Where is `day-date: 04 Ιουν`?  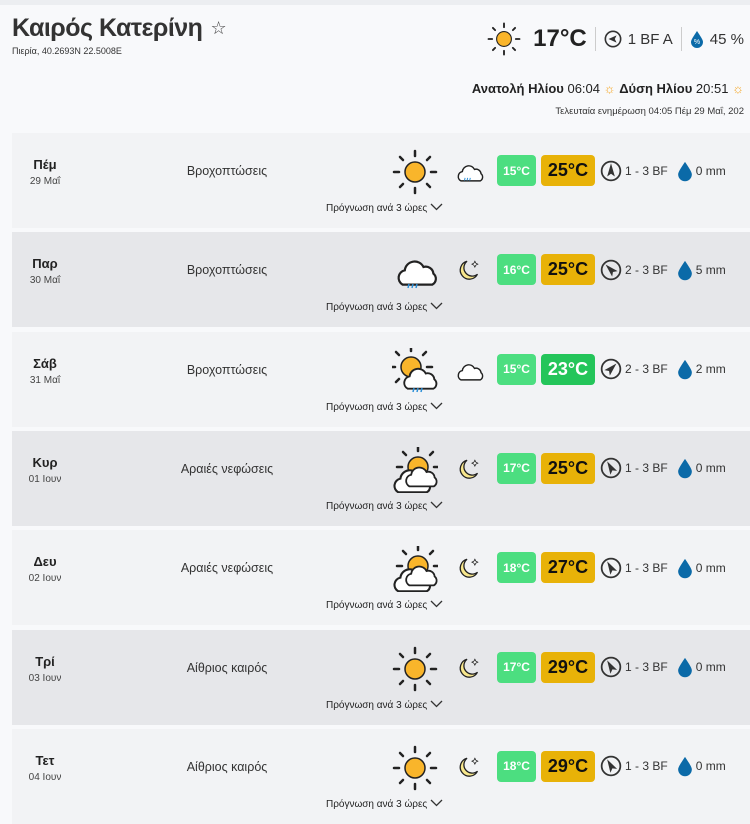 day-date: 04 Ιουν is located at coordinates (45, 777).